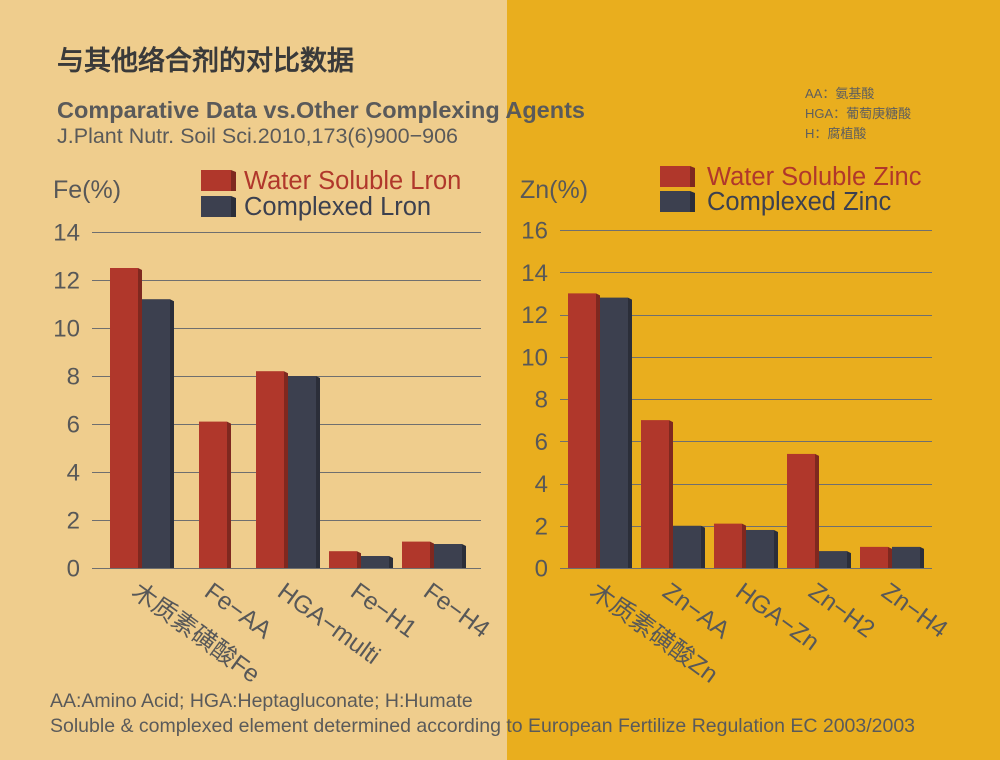 The height and width of the screenshot is (760, 1000). I want to click on page-title: 与其他络合剂的对比数据, so click(205, 60).